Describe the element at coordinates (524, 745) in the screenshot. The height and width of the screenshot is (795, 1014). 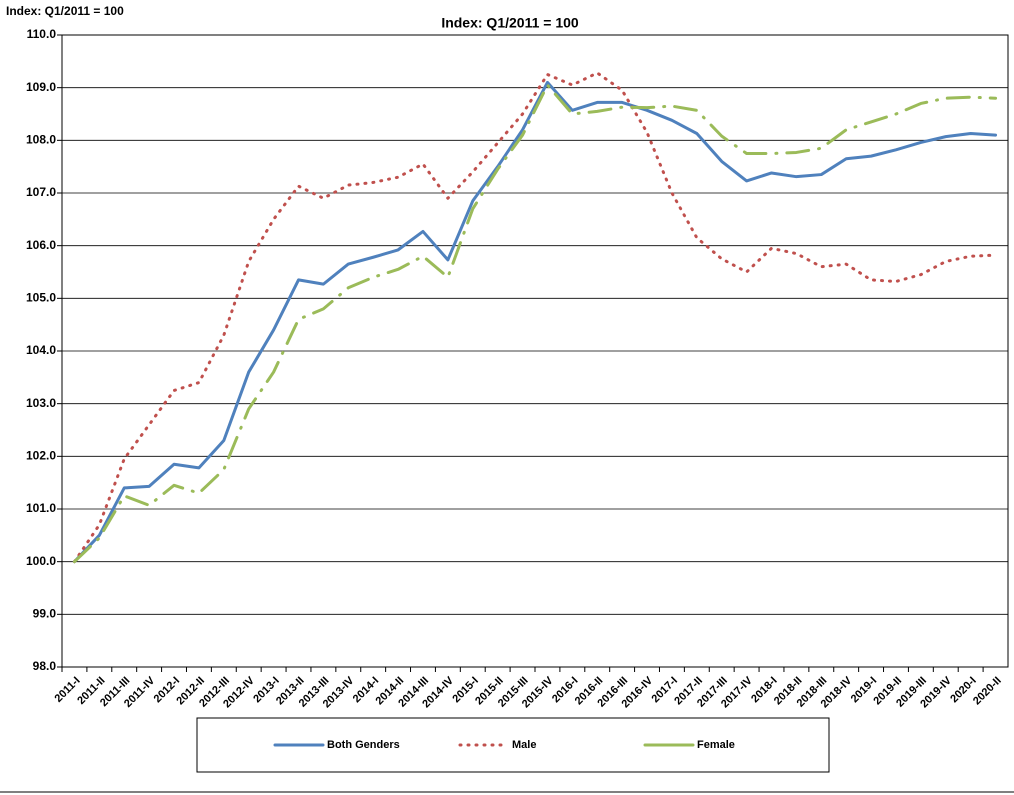
I see `legend-label: Male` at that location.